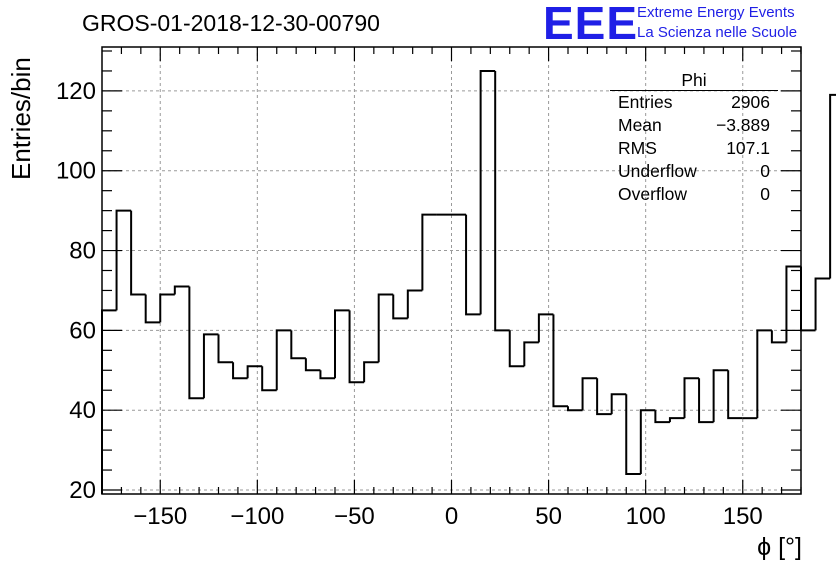 Image resolution: width=836 pixels, height=572 pixels. Describe the element at coordinates (694, 194) in the screenshot. I see `stats-row: Overflow 0` at that location.